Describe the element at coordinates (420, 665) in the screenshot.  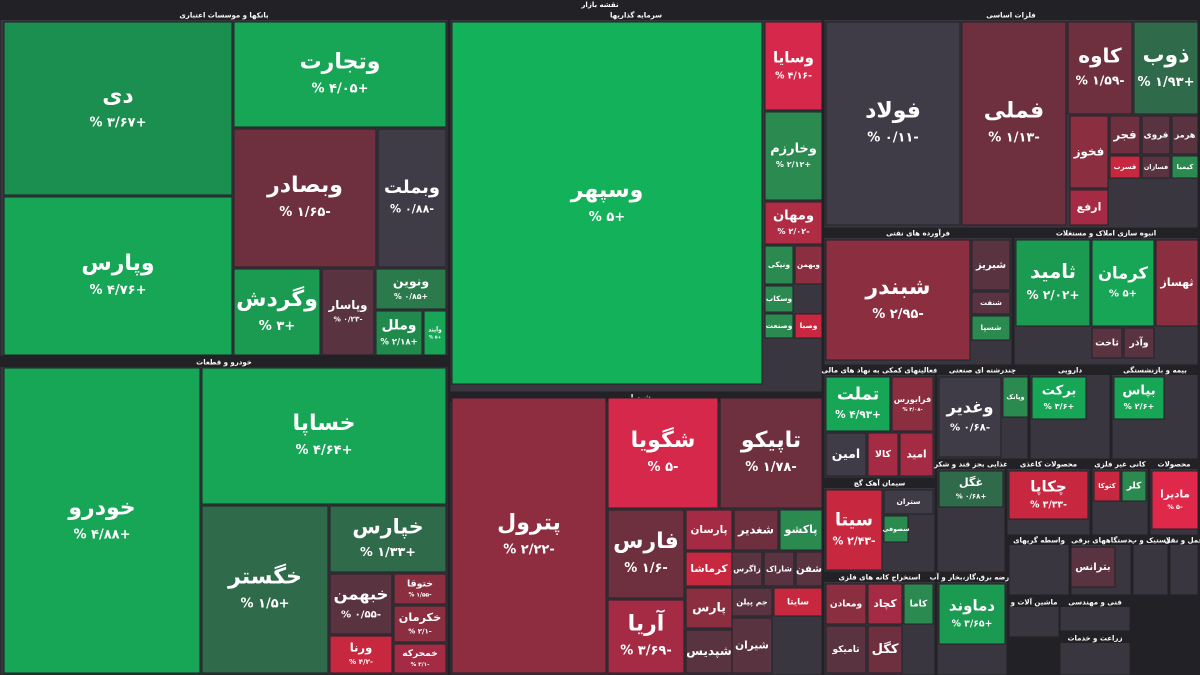
I see `stock-change: -۳/۱ %` at that location.